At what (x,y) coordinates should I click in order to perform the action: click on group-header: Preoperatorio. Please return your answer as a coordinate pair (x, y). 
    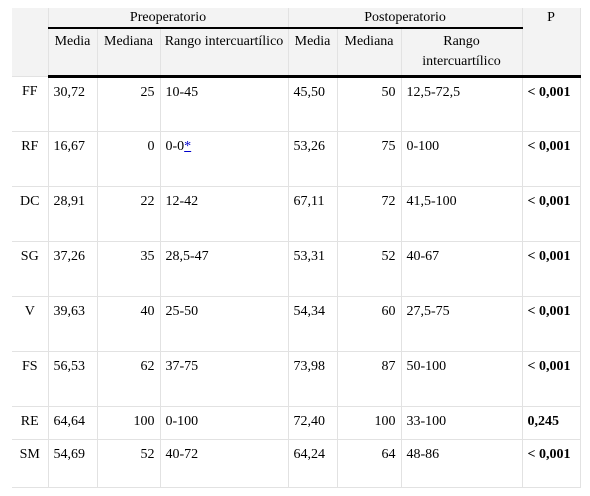
    Looking at the image, I should click on (168, 18).